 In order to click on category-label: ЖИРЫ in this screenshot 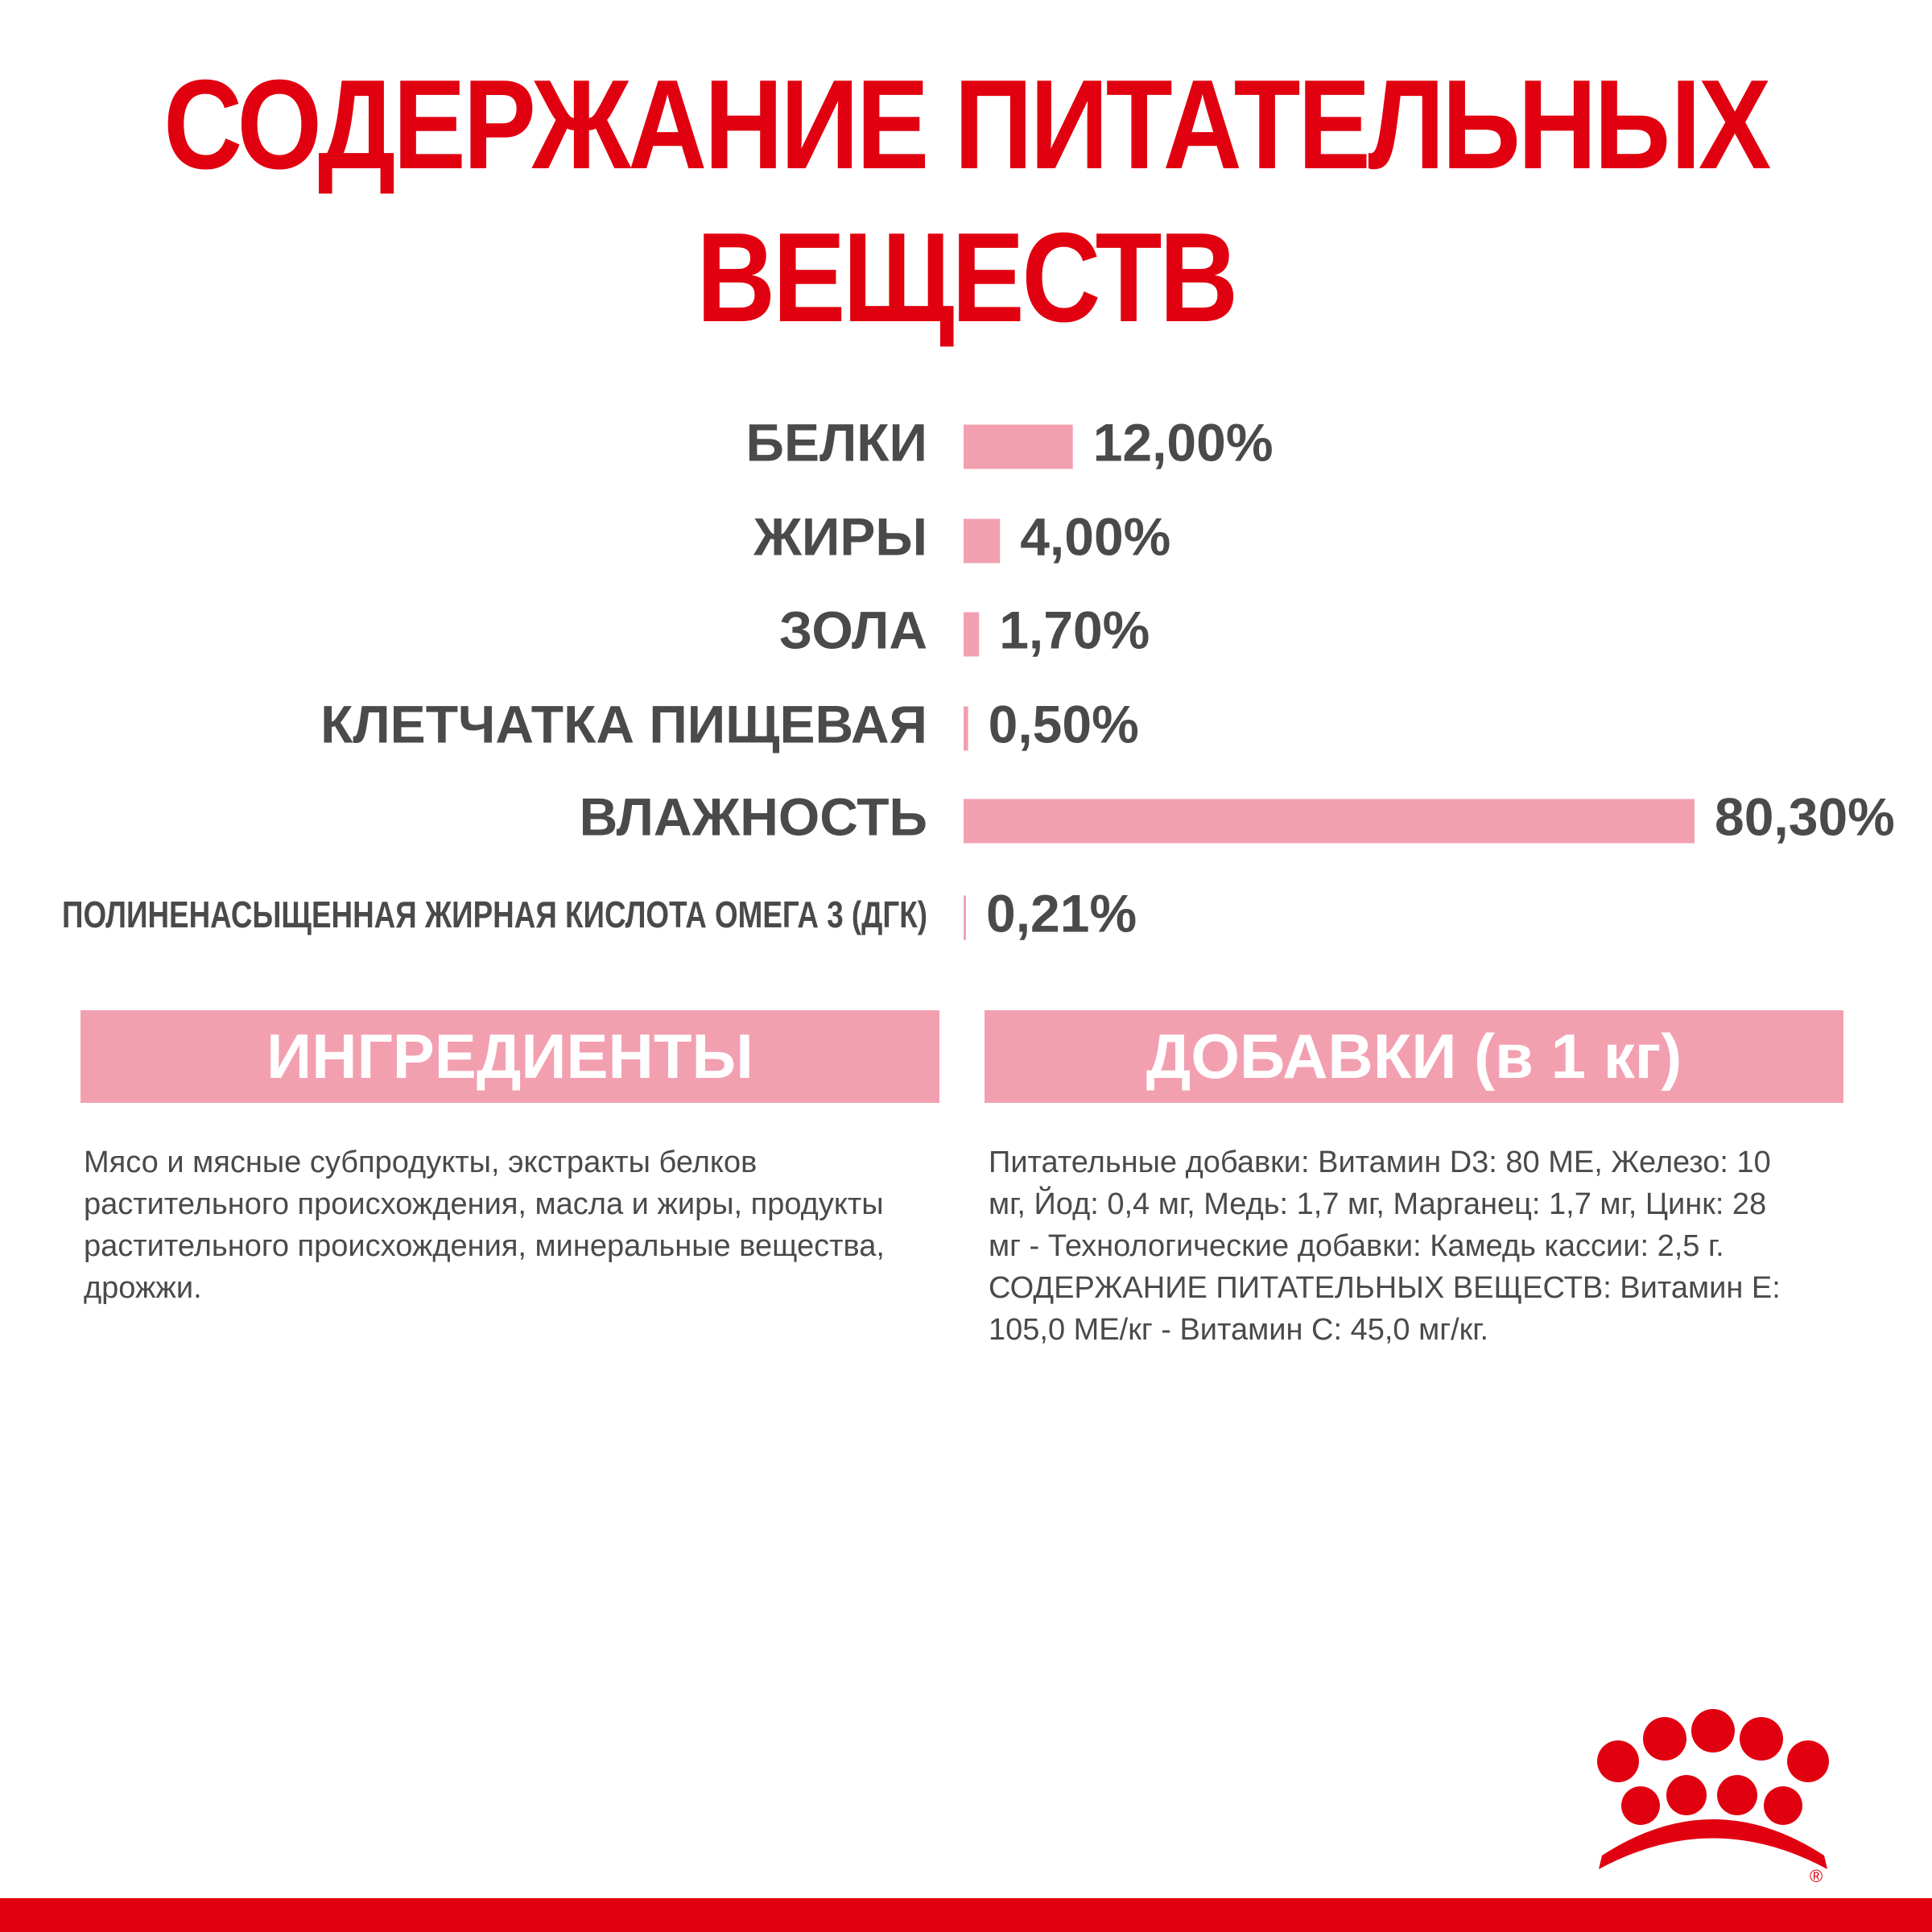, I will do `click(840, 536)`.